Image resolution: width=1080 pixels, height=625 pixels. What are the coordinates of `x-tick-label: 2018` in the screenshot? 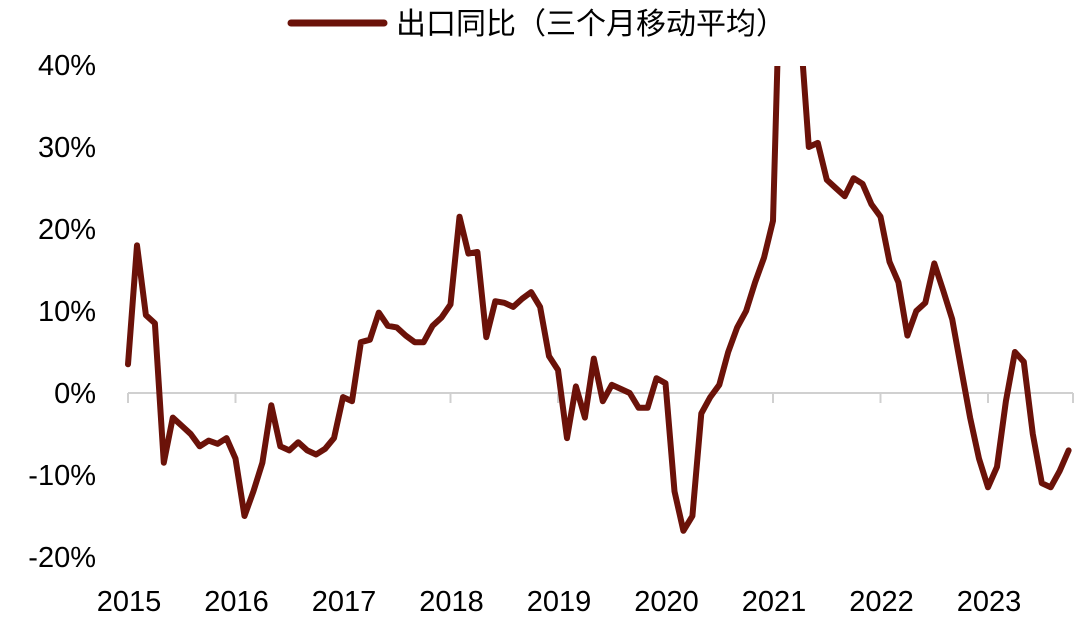 It's located at (451, 602).